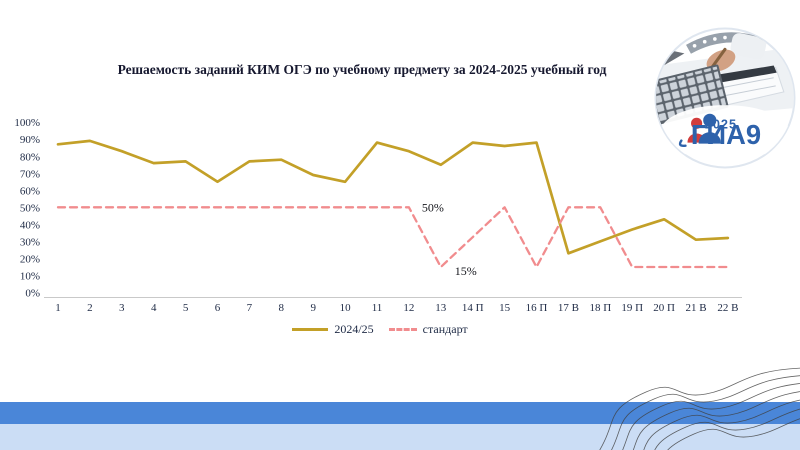 This screenshot has height=450, width=800. What do you see at coordinates (726, 134) in the screenshot?
I see `logo-name: ГИА9` at bounding box center [726, 134].